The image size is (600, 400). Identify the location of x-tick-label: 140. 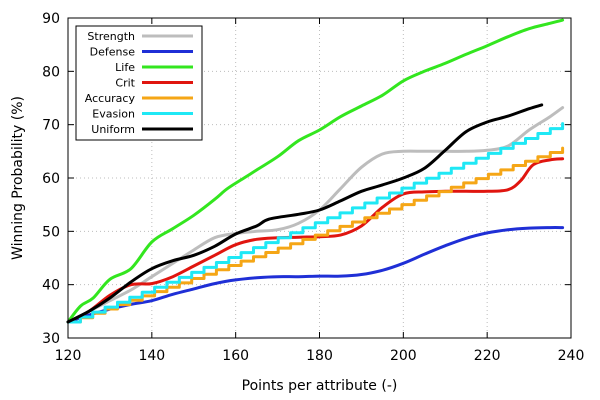
(151, 356).